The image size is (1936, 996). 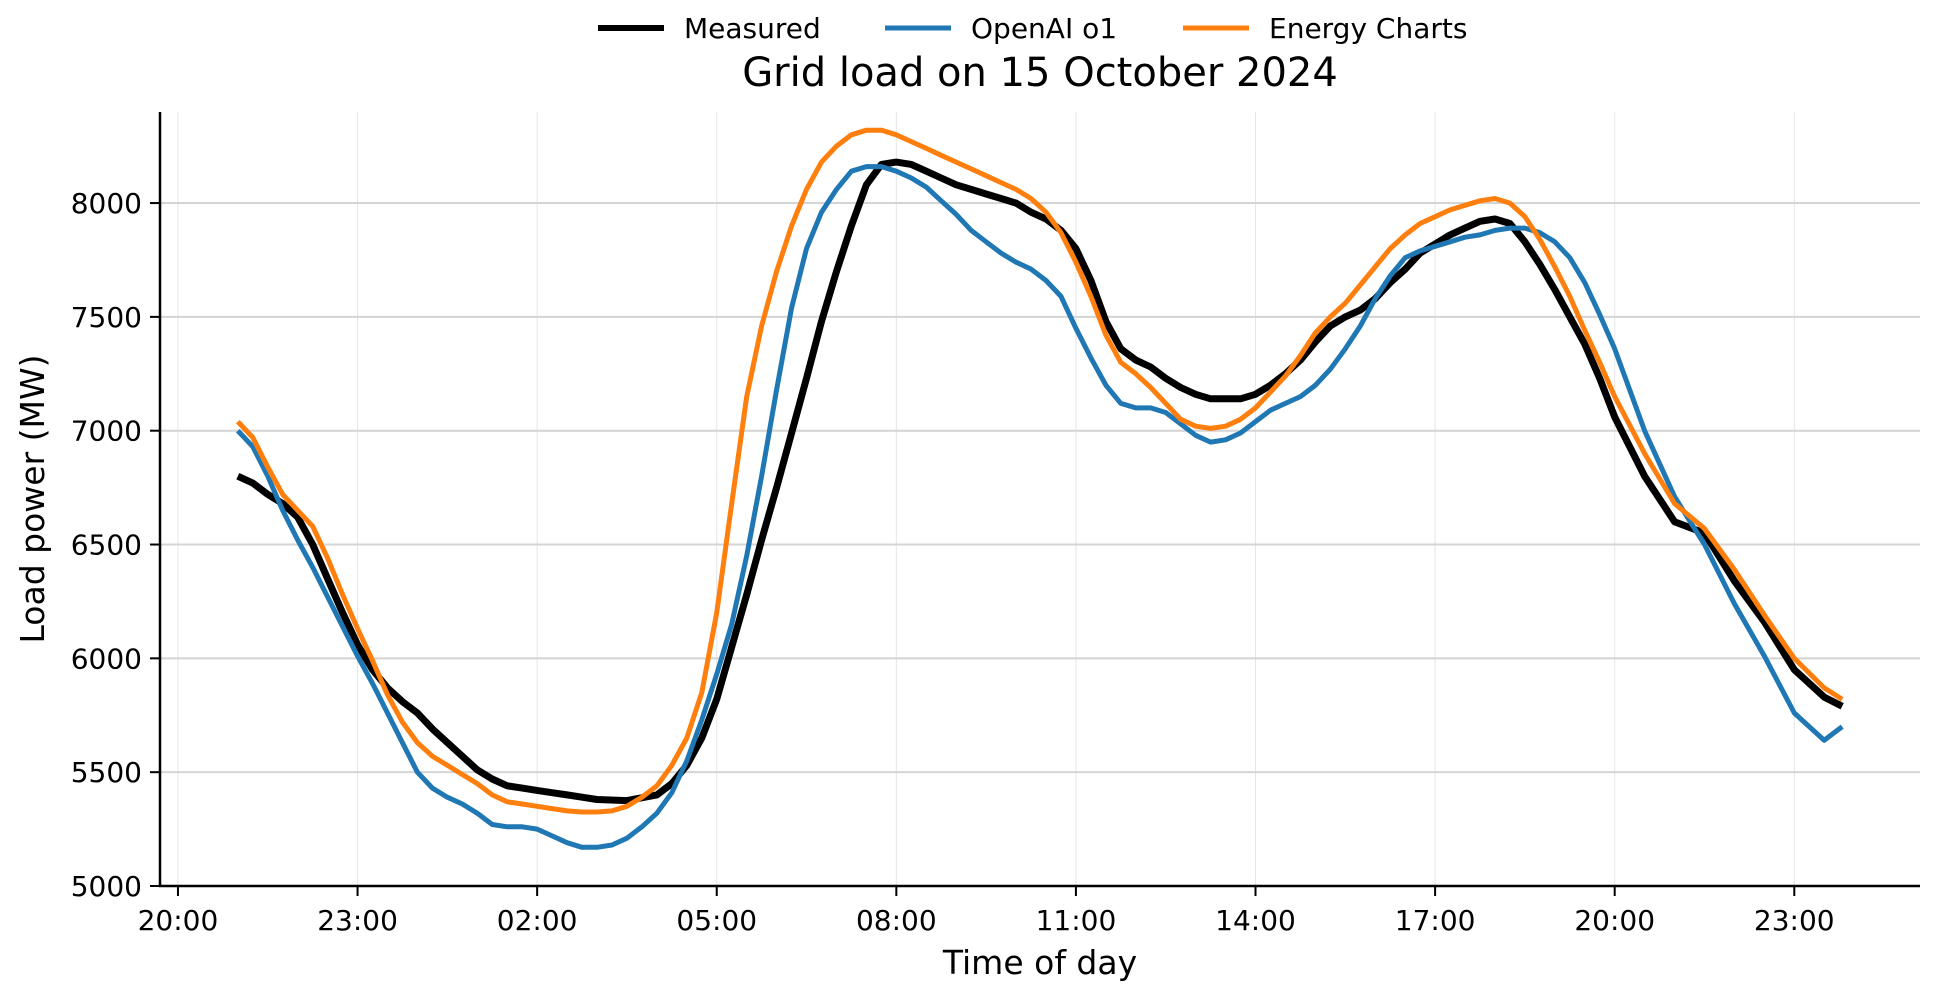 I want to click on y-tick-label: 6500, so click(x=106, y=545).